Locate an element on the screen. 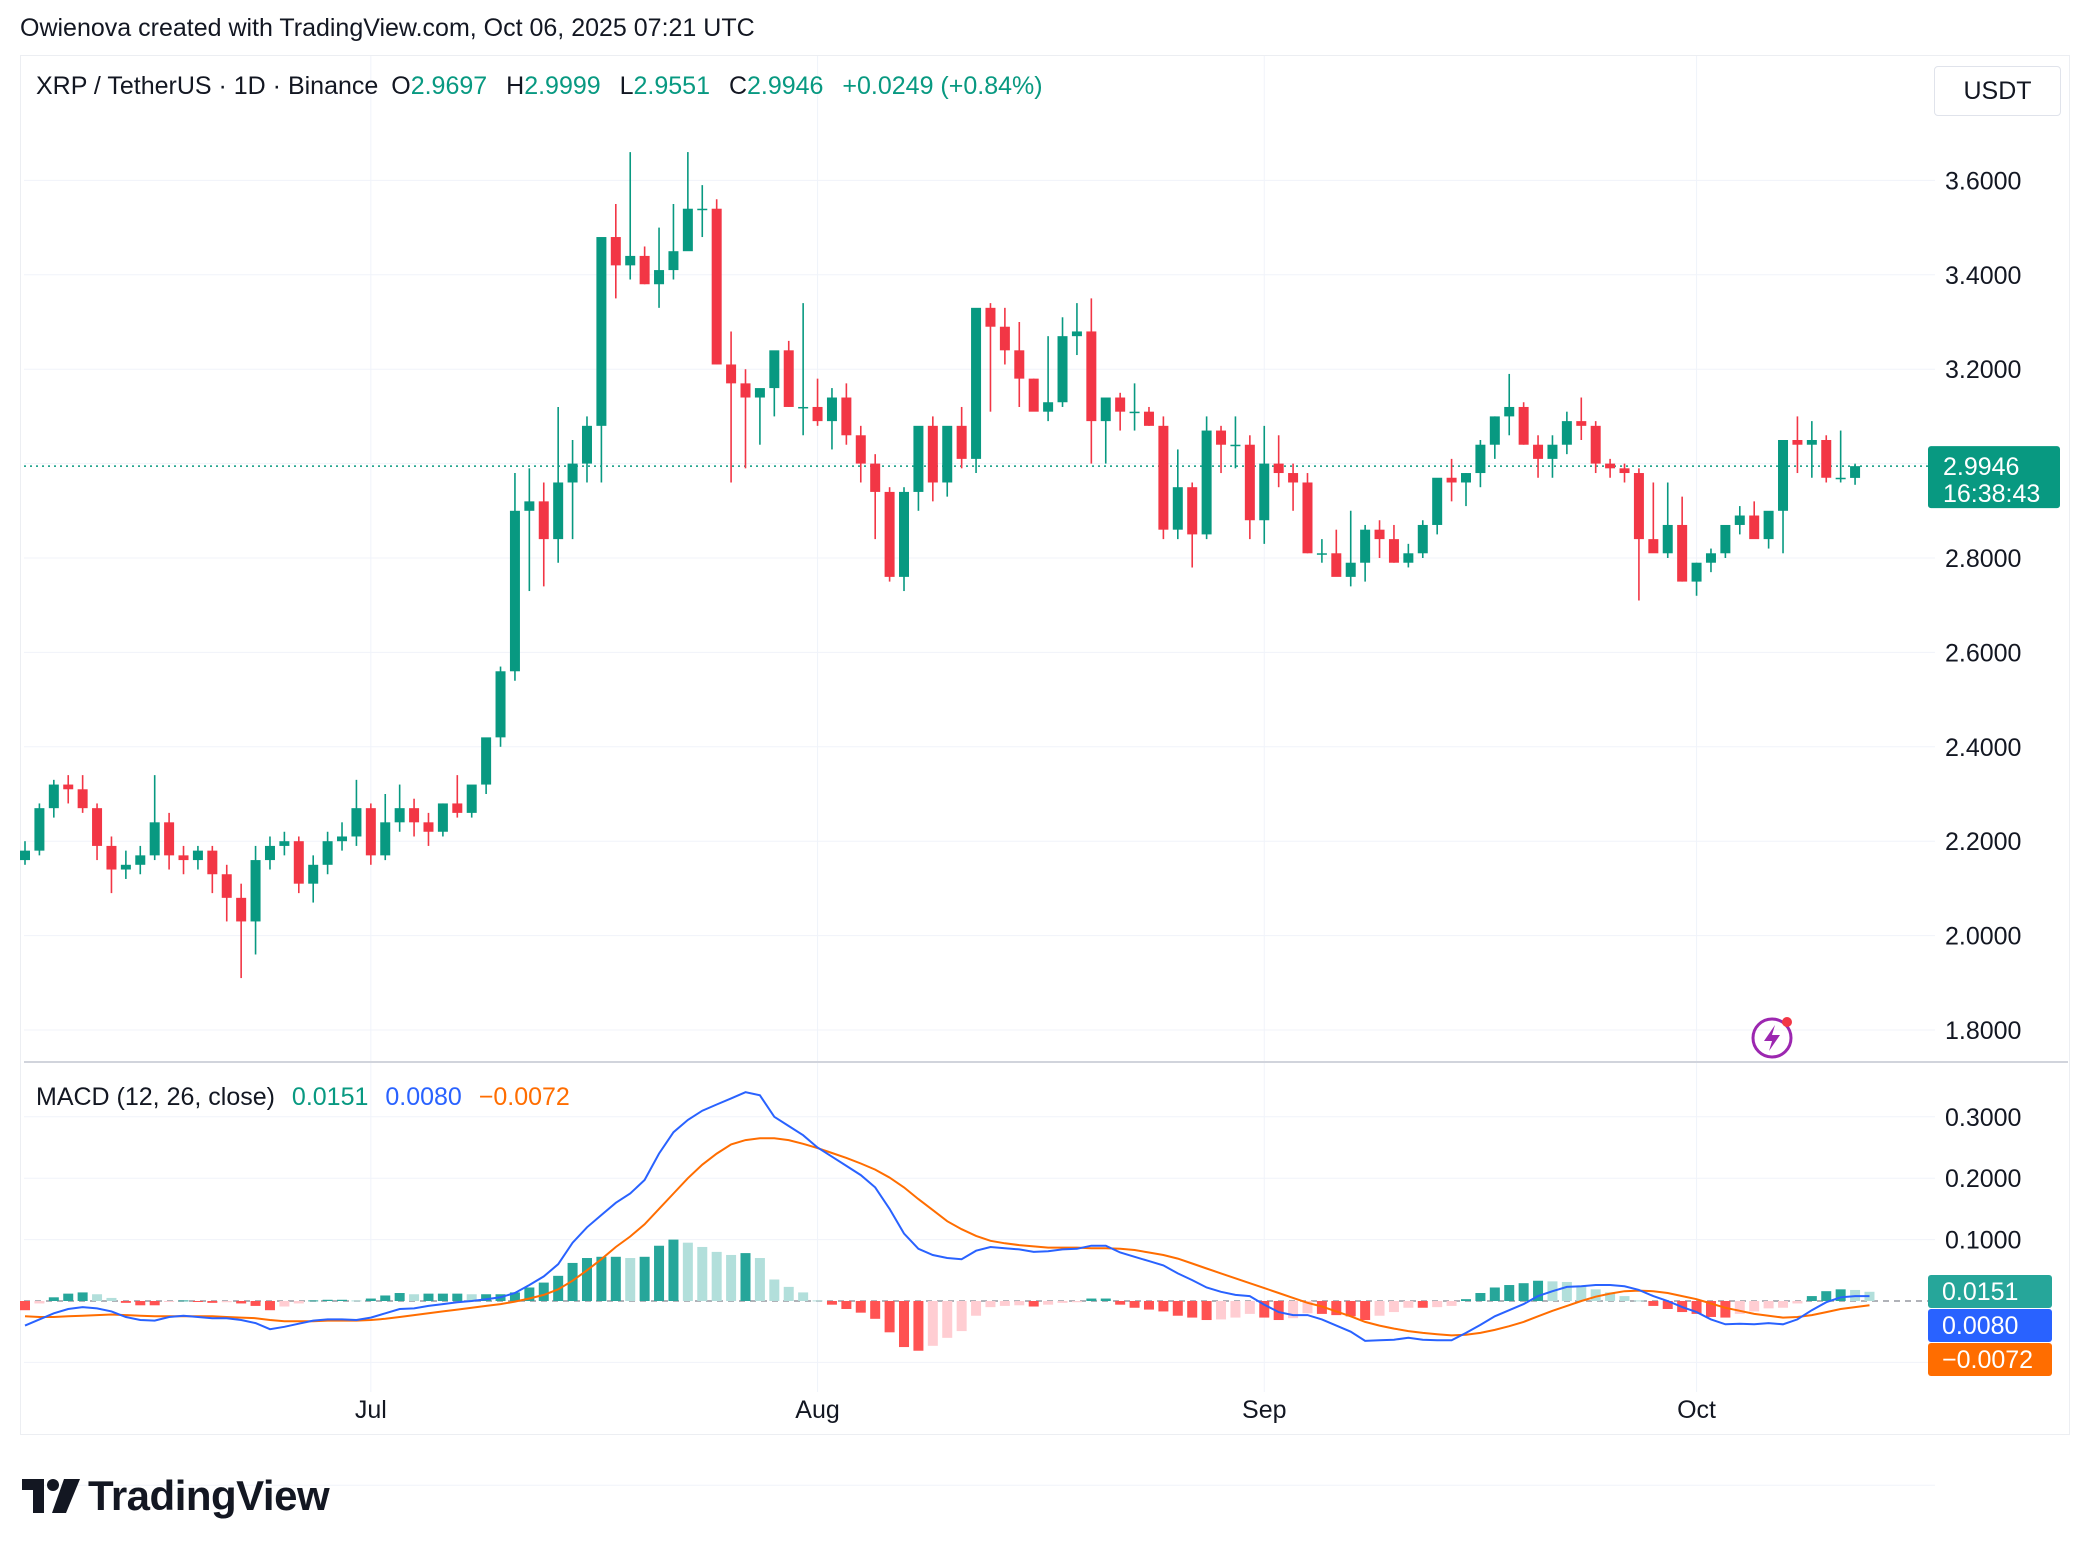 Image resolution: width=2084 pixels, height=1552 pixels. price-tick-label: 3.6000 is located at coordinates (1983, 181).